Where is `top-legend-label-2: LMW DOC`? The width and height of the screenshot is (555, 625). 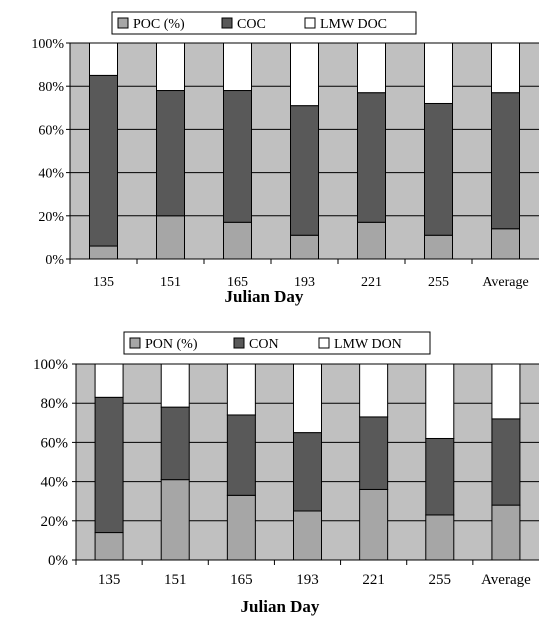 top-legend-label-2: LMW DOC is located at coordinates (353, 24).